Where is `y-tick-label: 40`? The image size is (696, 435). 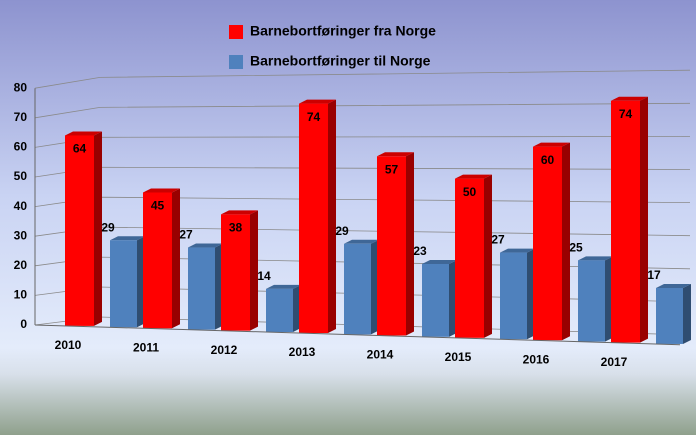
y-tick-label: 40 is located at coordinates (21, 206).